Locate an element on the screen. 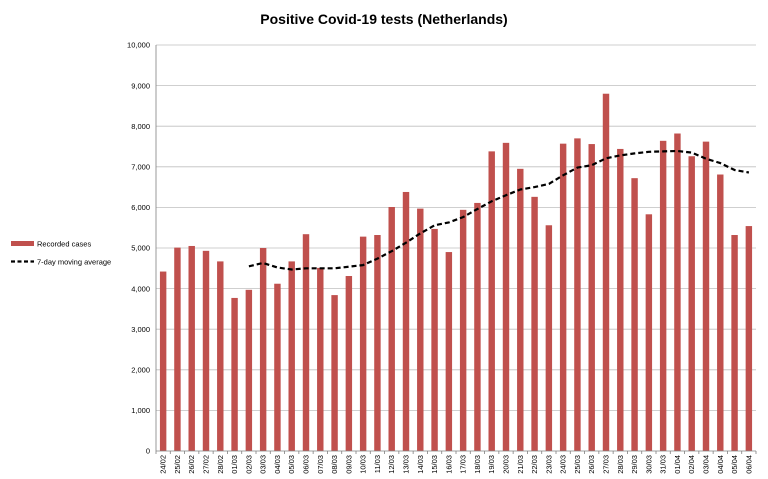 This screenshot has width=768, height=479. x-tick-label: 25/03 is located at coordinates (577, 464).